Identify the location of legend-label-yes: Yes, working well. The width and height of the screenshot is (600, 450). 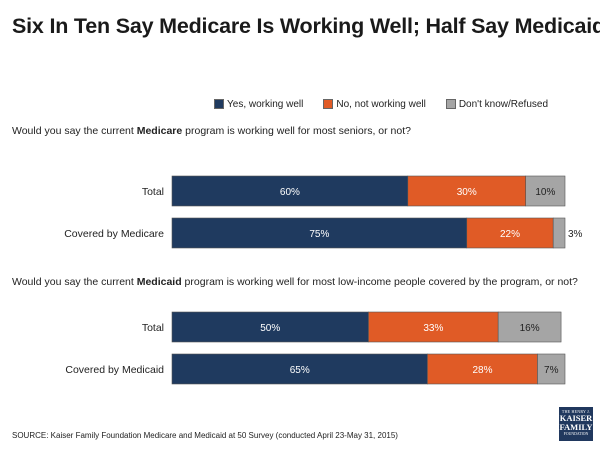
(265, 104).